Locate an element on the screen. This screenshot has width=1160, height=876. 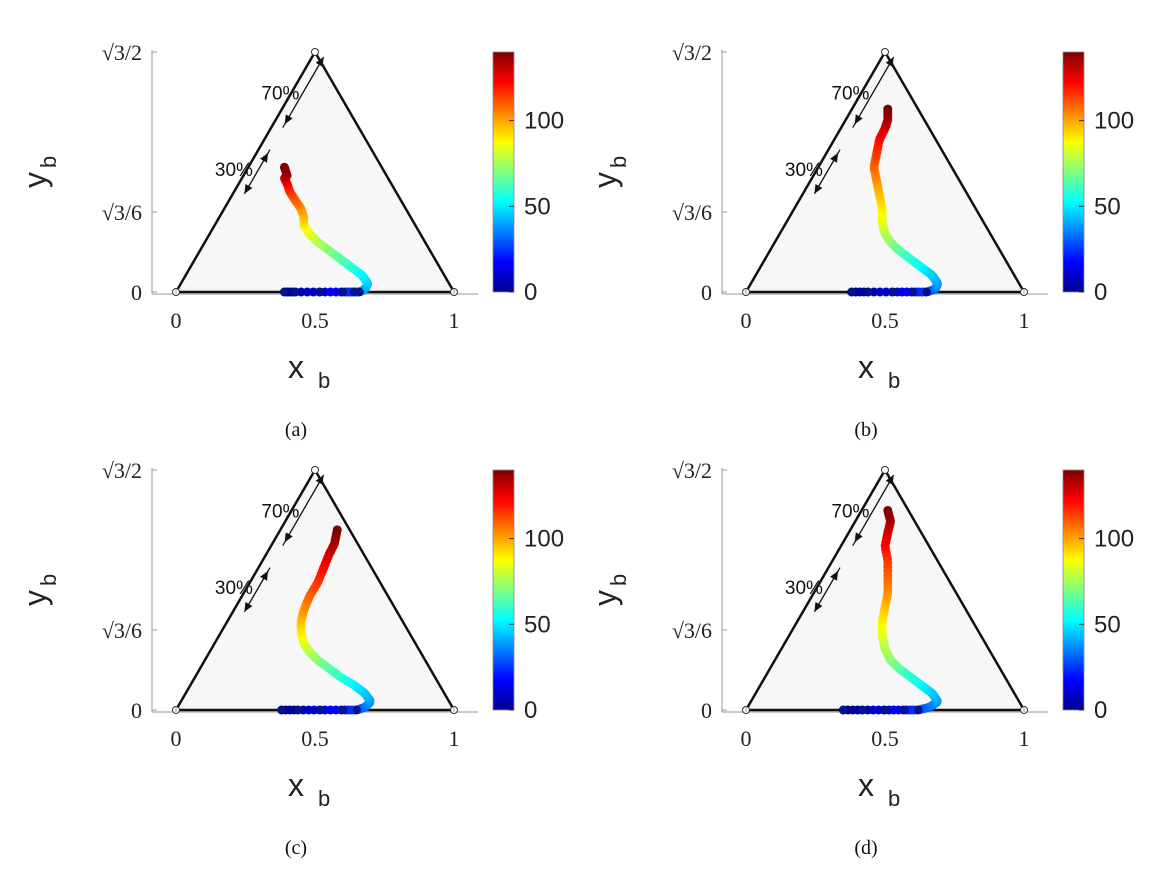
panel-caption: (b) is located at coordinates (865, 430).